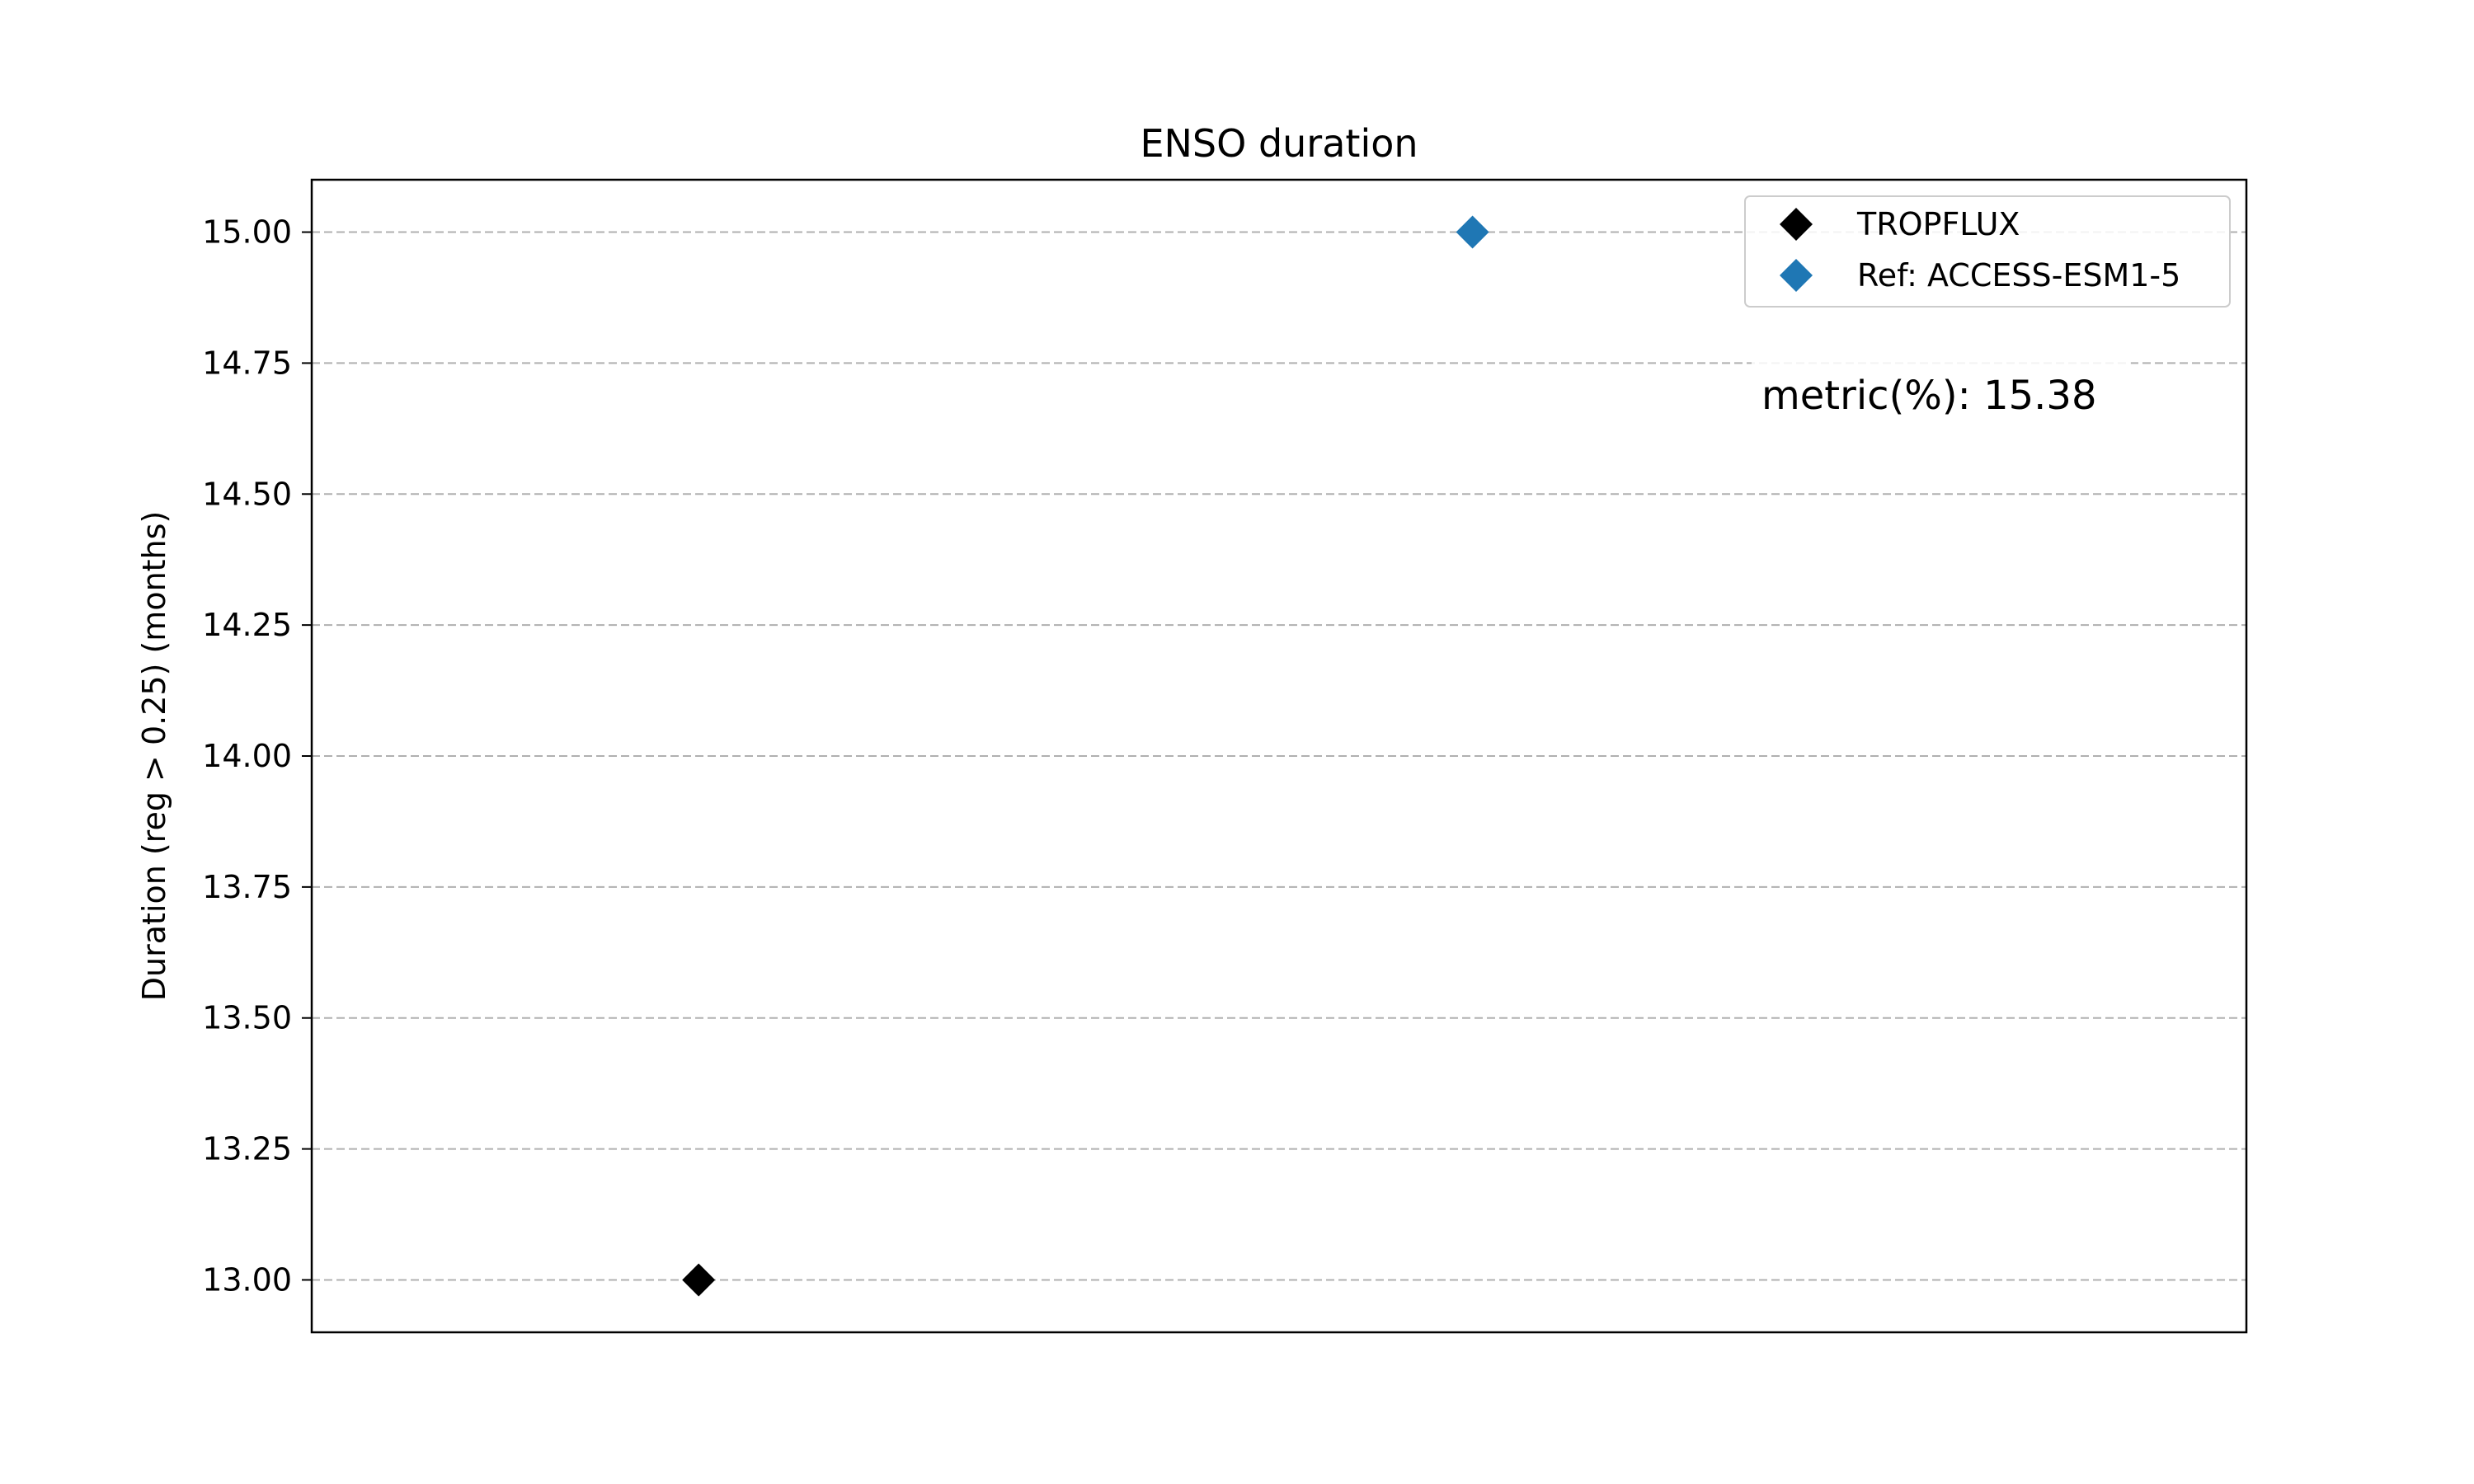  Describe the element at coordinates (247, 887) in the screenshot. I see `y-tick-label: 13.75` at that location.